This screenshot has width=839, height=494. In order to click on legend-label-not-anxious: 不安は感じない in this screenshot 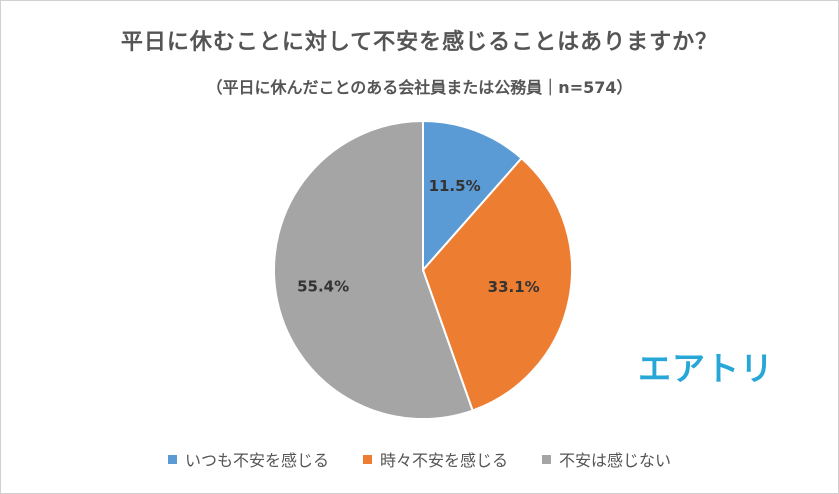, I will do `click(615, 460)`.